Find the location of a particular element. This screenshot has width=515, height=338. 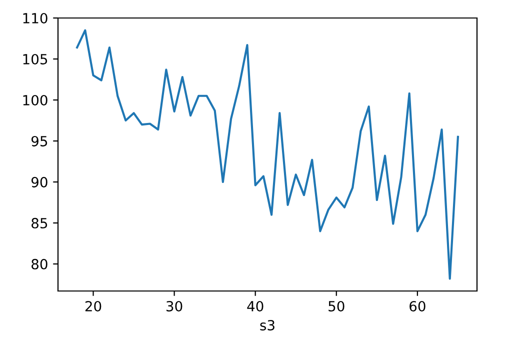

y-tick-label: 90 is located at coordinates (39, 182).